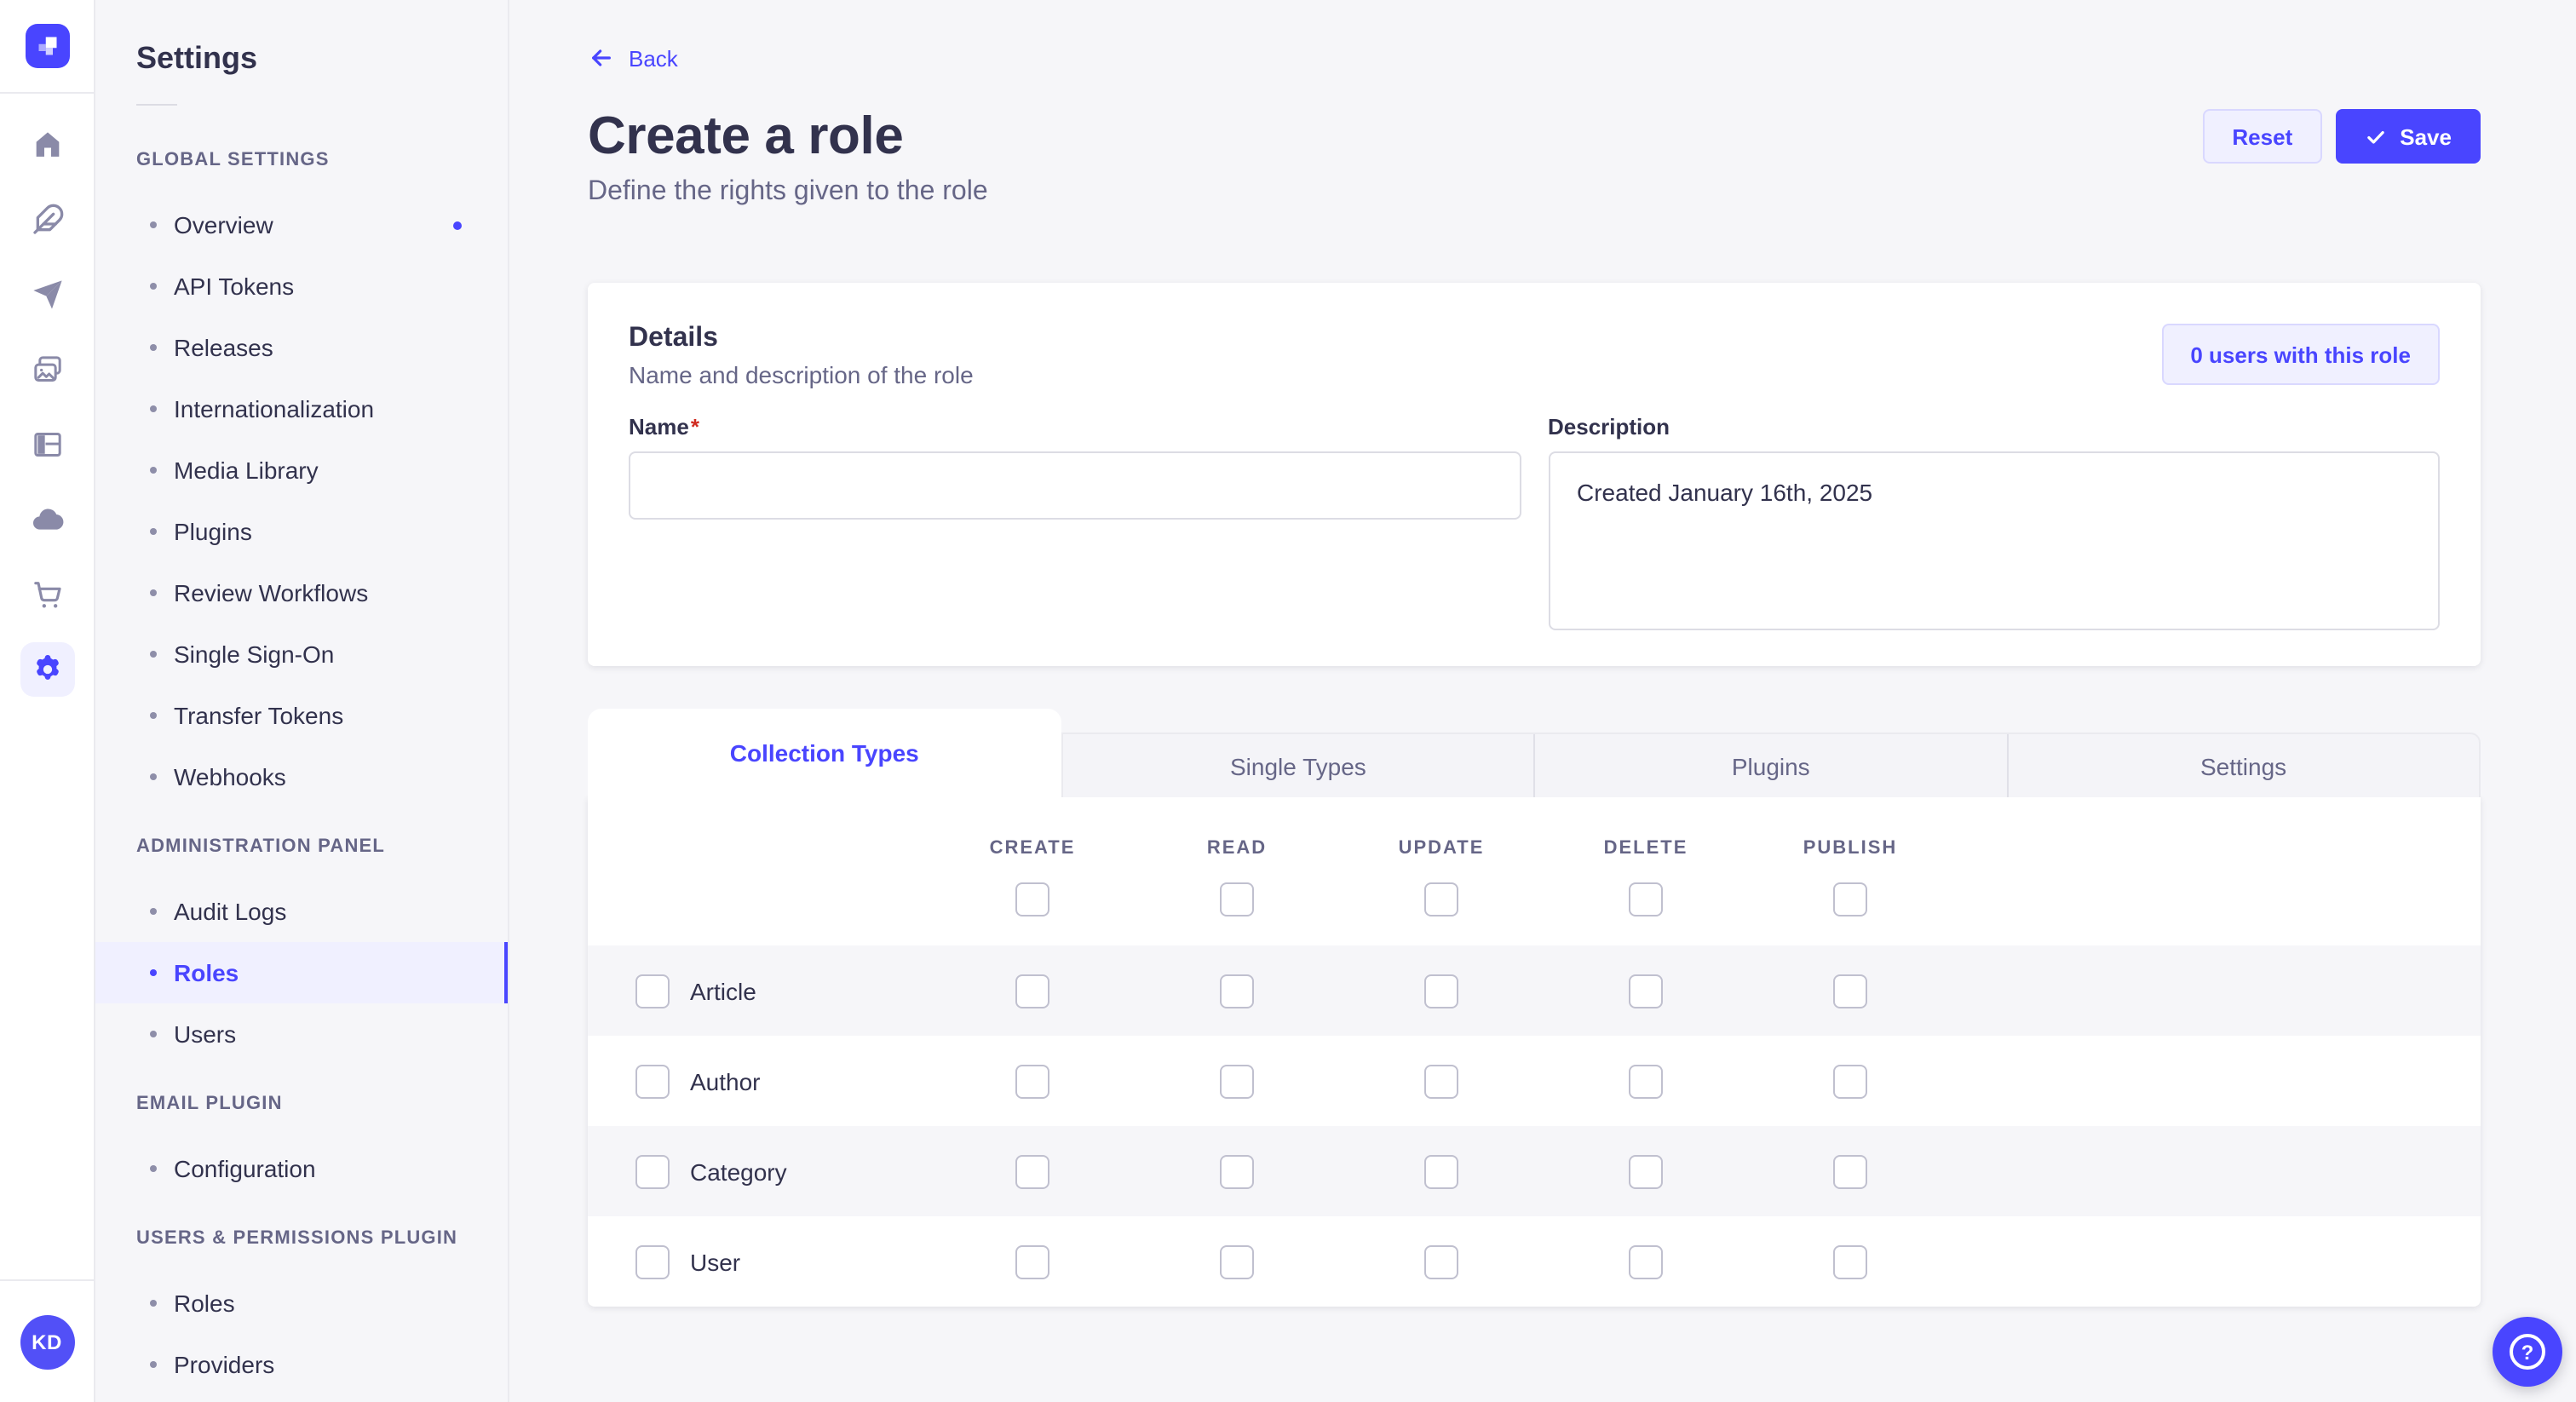 The height and width of the screenshot is (1402, 2576). Describe the element at coordinates (302, 1034) in the screenshot. I see `sidebar-item-users: Users` at that location.